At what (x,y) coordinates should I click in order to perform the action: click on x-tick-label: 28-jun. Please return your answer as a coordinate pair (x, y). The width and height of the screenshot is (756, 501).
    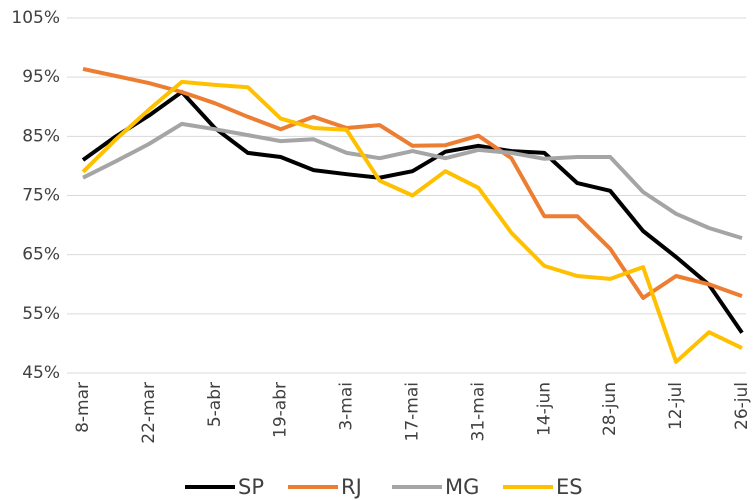
    Looking at the image, I should click on (610, 409).